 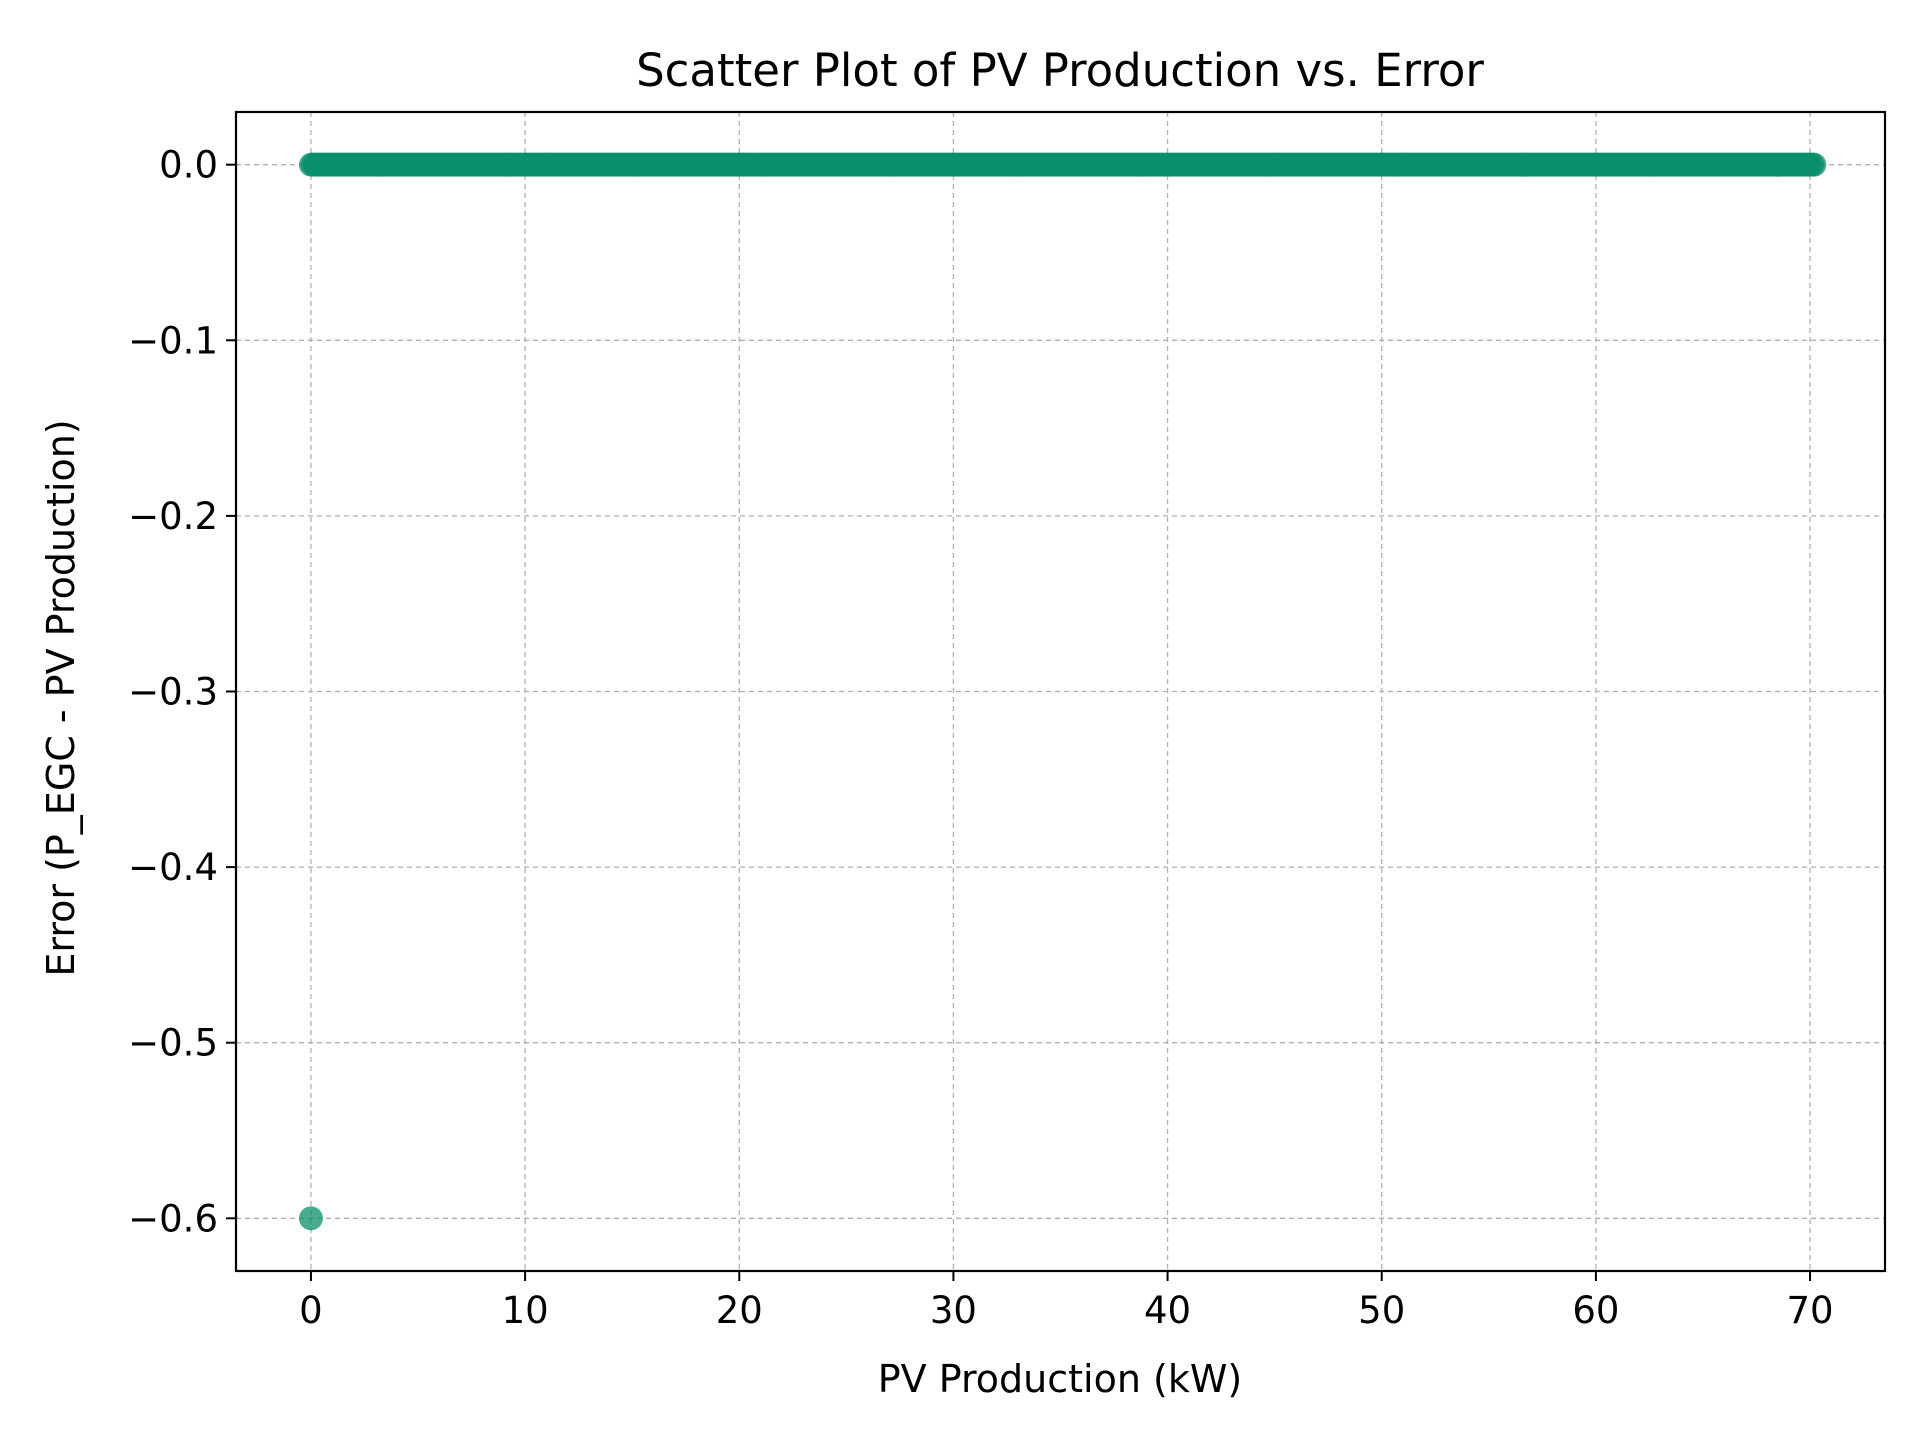 What do you see at coordinates (1809, 1310) in the screenshot?
I see `x-tick-label: 70` at bounding box center [1809, 1310].